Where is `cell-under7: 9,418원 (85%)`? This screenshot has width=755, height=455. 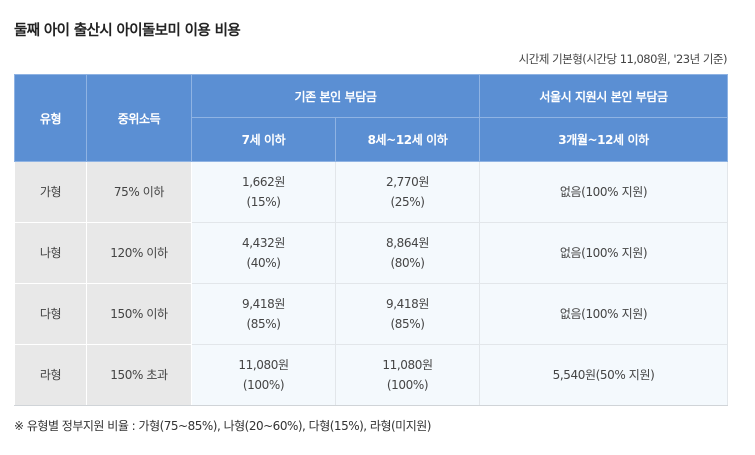 cell-under7: 9,418원 (85%) is located at coordinates (263, 314).